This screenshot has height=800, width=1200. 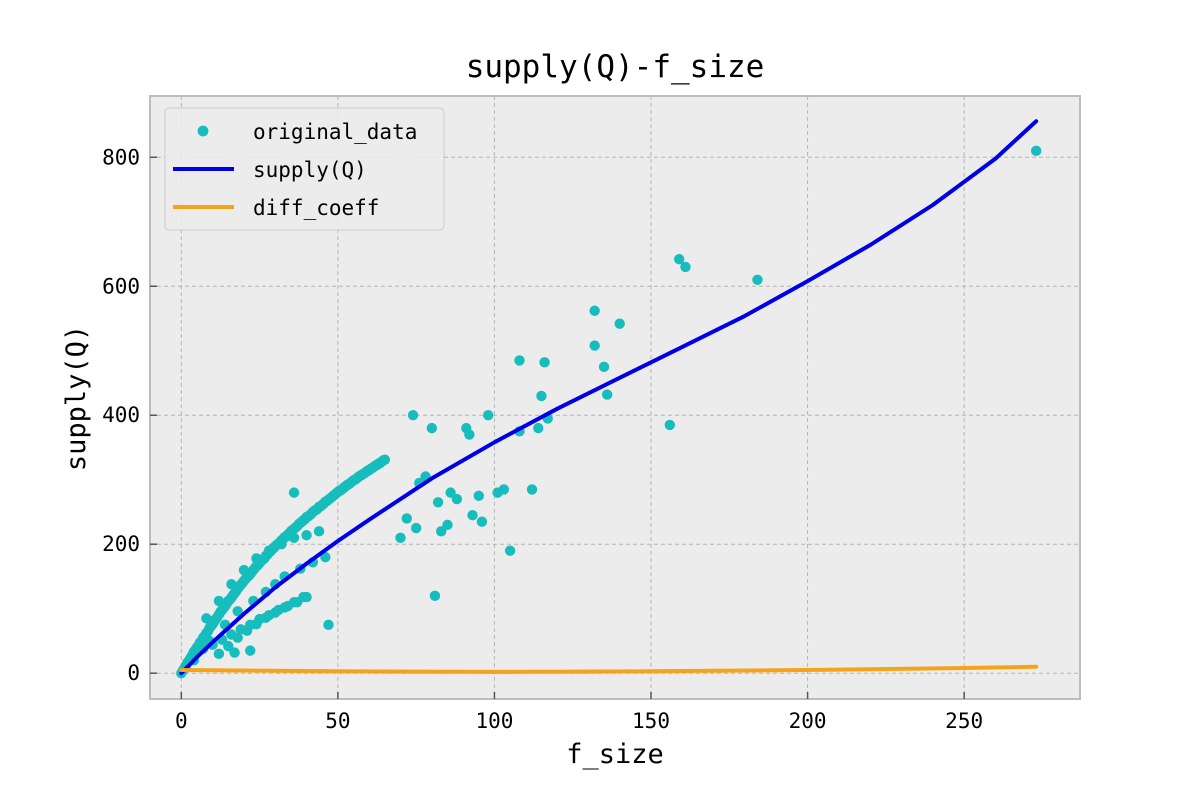 I want to click on y-tick-label: 0, so click(x=133, y=673).